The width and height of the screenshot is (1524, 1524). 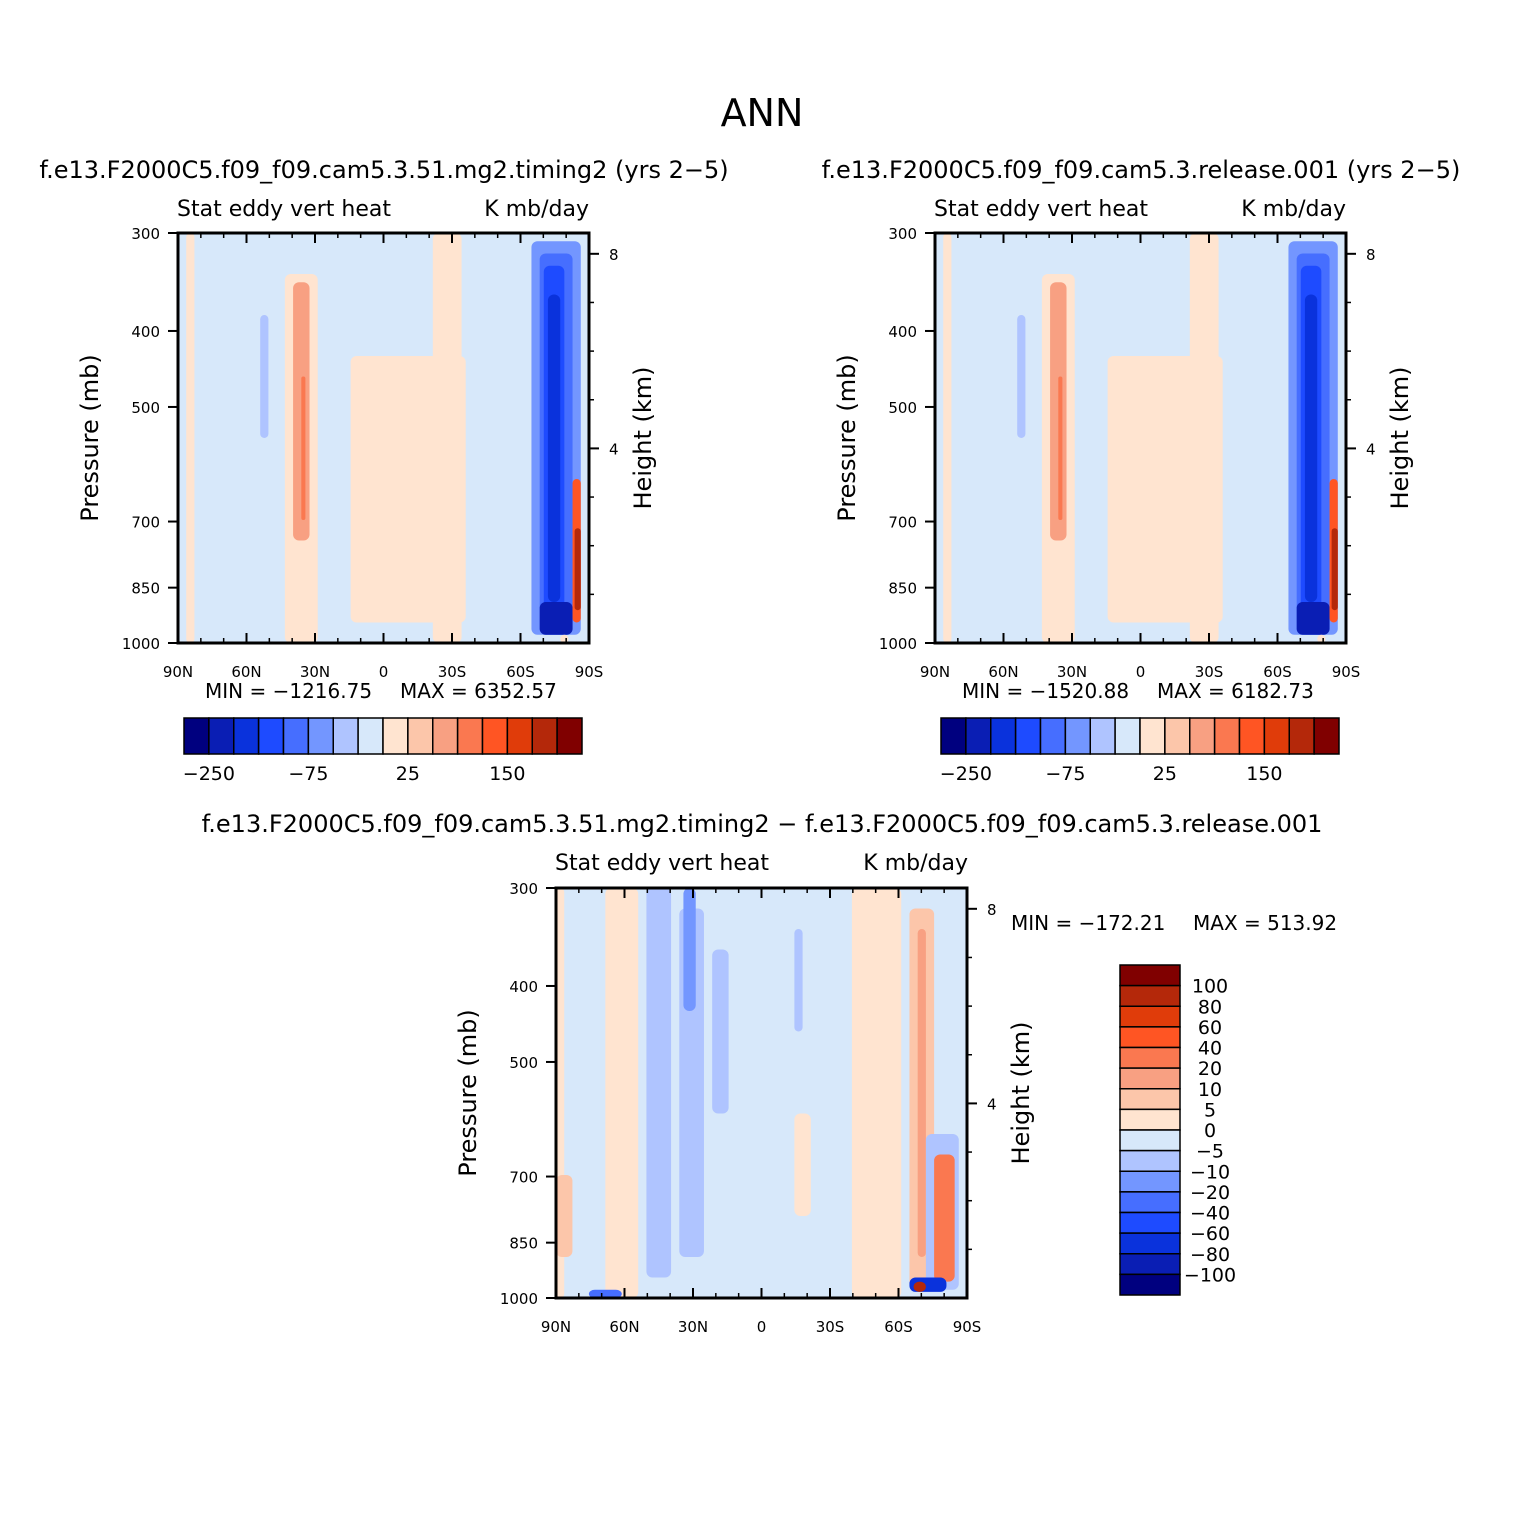 I want to click on panel-3-colorbar-label: −100, so click(x=1210, y=1275).